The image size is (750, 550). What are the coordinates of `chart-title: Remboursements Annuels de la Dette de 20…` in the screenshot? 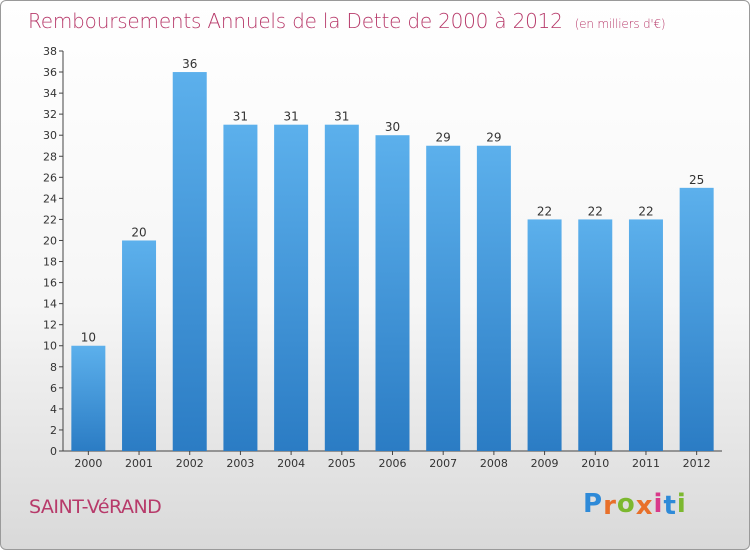 It's located at (347, 21).